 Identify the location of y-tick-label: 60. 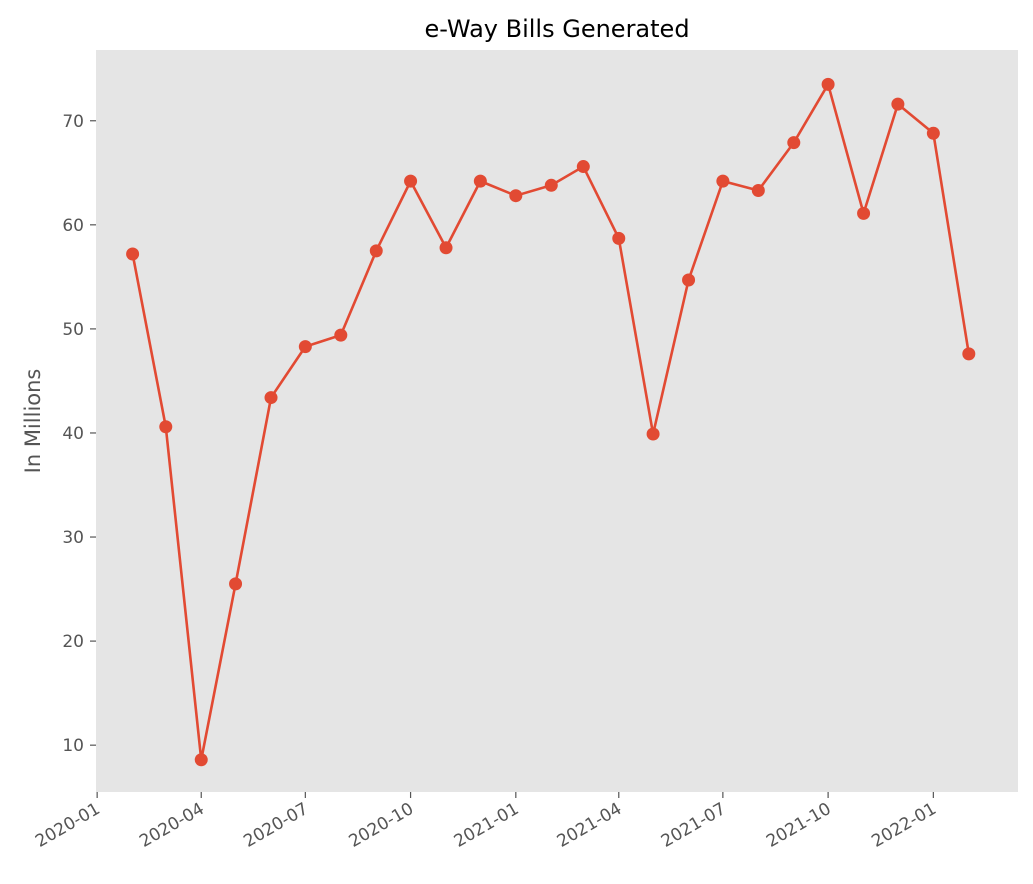
(73, 226).